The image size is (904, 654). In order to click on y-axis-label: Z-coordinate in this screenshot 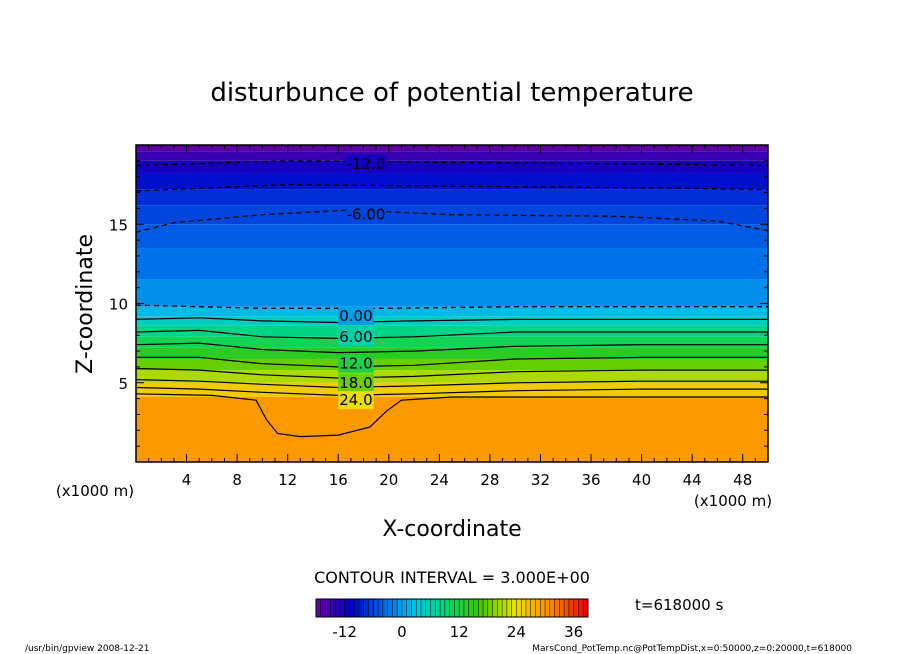, I will do `click(85, 304)`.